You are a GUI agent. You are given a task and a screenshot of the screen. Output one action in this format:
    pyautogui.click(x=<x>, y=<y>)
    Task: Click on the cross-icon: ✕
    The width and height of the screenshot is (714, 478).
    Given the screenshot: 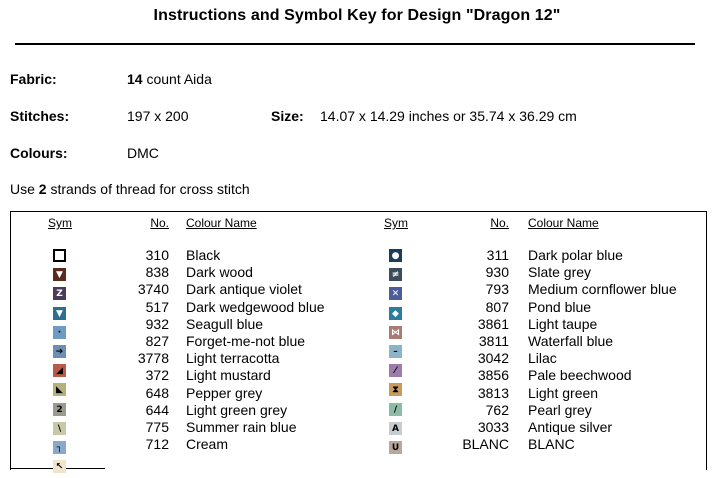 What is the action you would take?
    pyautogui.click(x=395, y=294)
    